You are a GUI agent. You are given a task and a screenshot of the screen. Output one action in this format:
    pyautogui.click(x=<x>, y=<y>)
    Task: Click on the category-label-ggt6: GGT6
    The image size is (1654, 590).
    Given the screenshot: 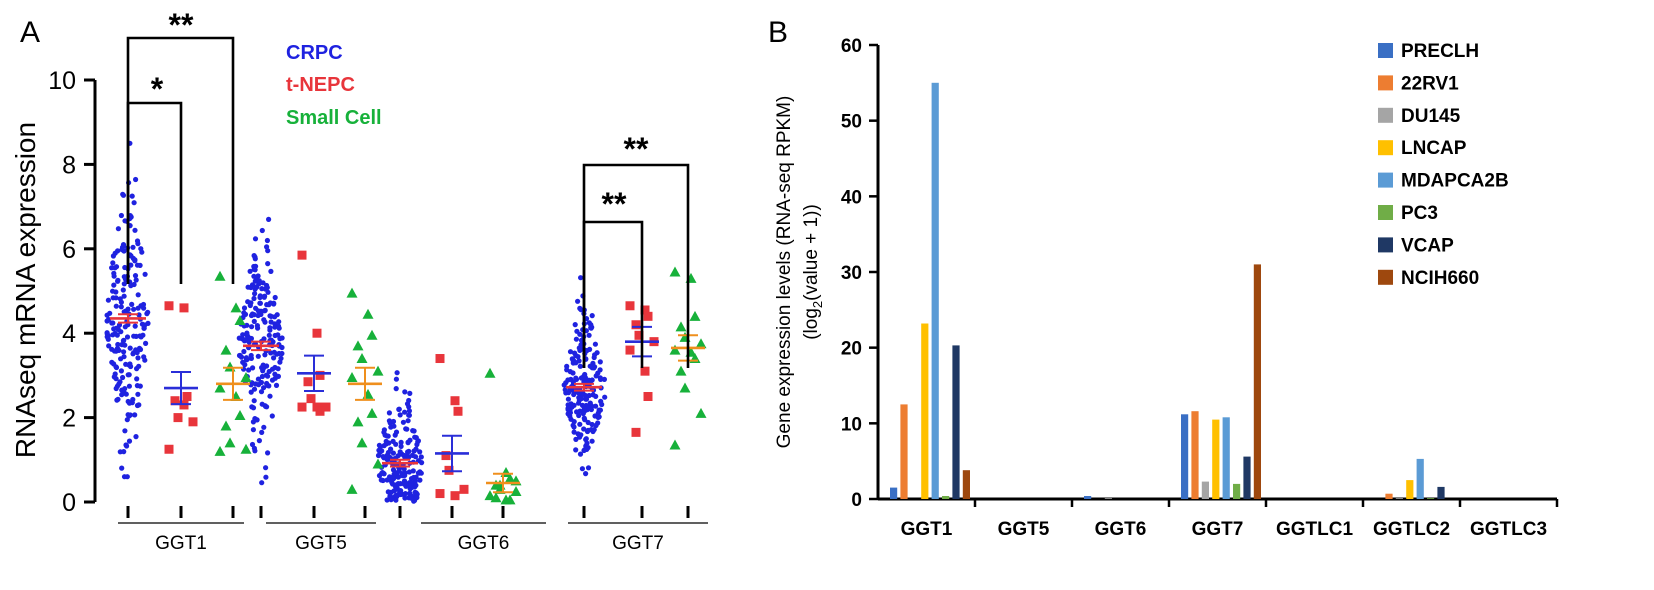 What is the action you would take?
    pyautogui.click(x=1121, y=529)
    